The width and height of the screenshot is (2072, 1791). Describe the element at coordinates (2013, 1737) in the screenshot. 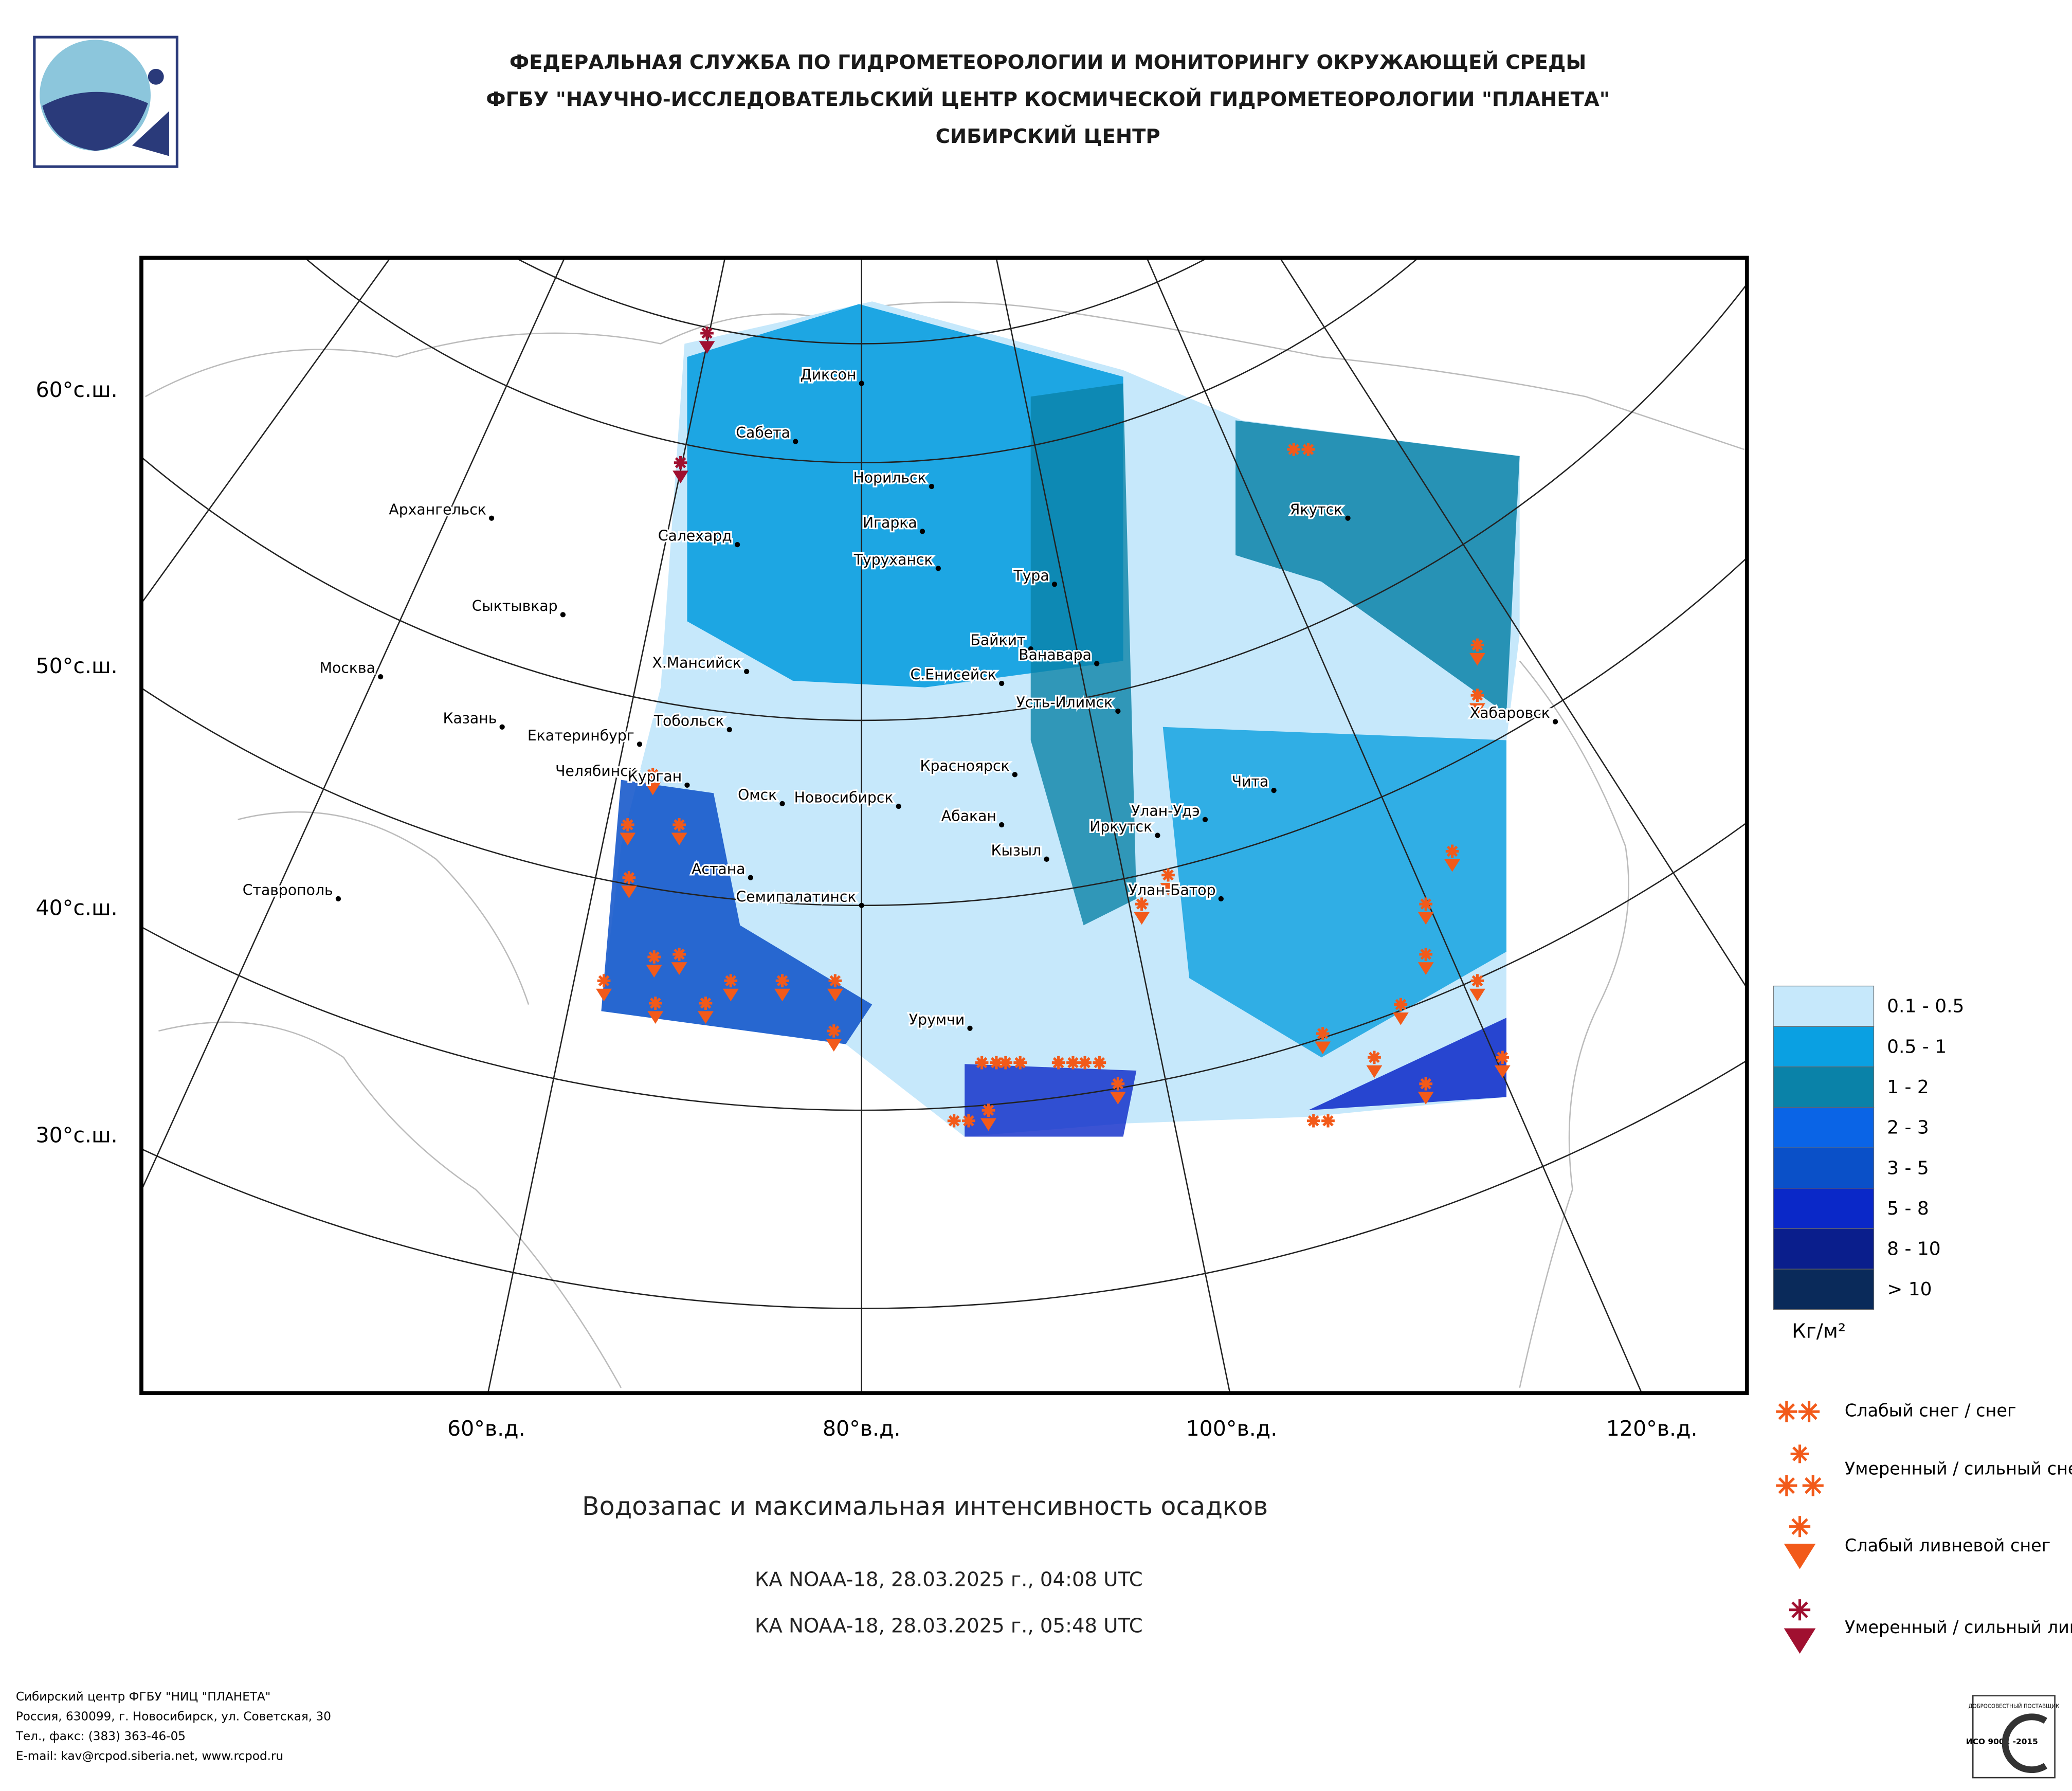

I see `iso-badge: ДОБРОСОВЕСТНЫЙ ПОСТАВЩИК ИСО 9001 -2015` at that location.